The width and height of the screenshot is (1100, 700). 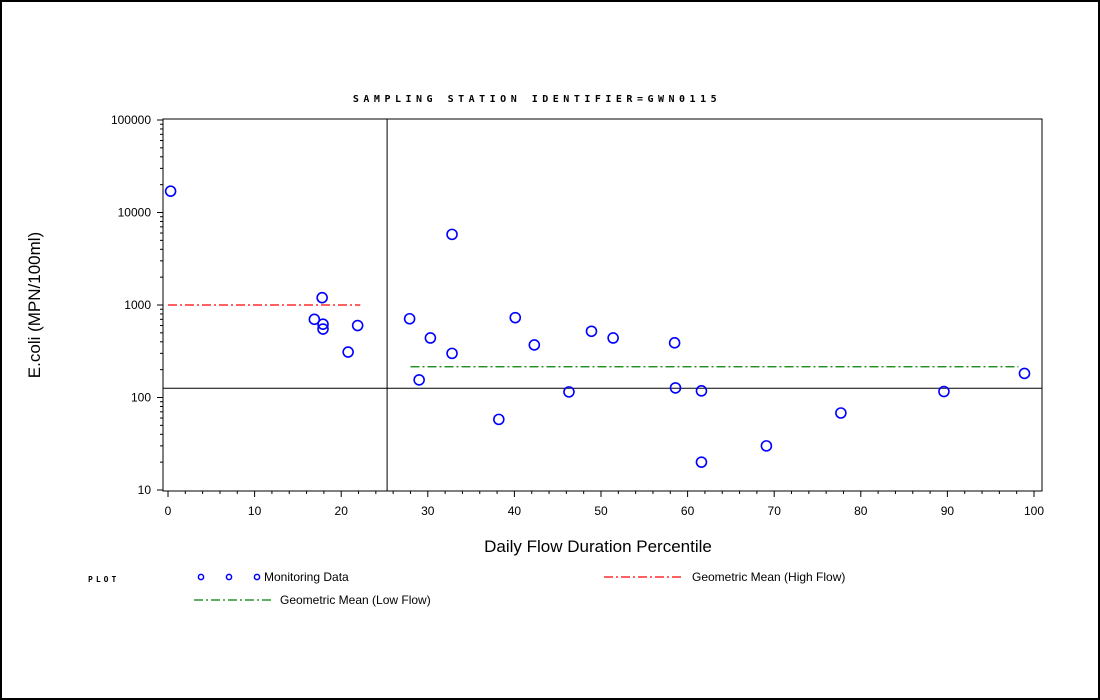 I want to click on x-tick-label: 70, so click(x=775, y=511).